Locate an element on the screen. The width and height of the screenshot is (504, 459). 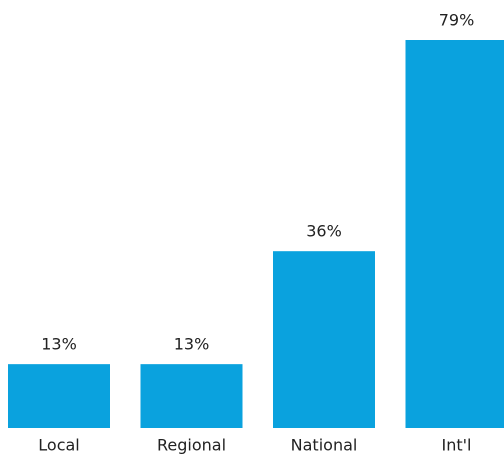
x-tick-label: National is located at coordinates (324, 445).